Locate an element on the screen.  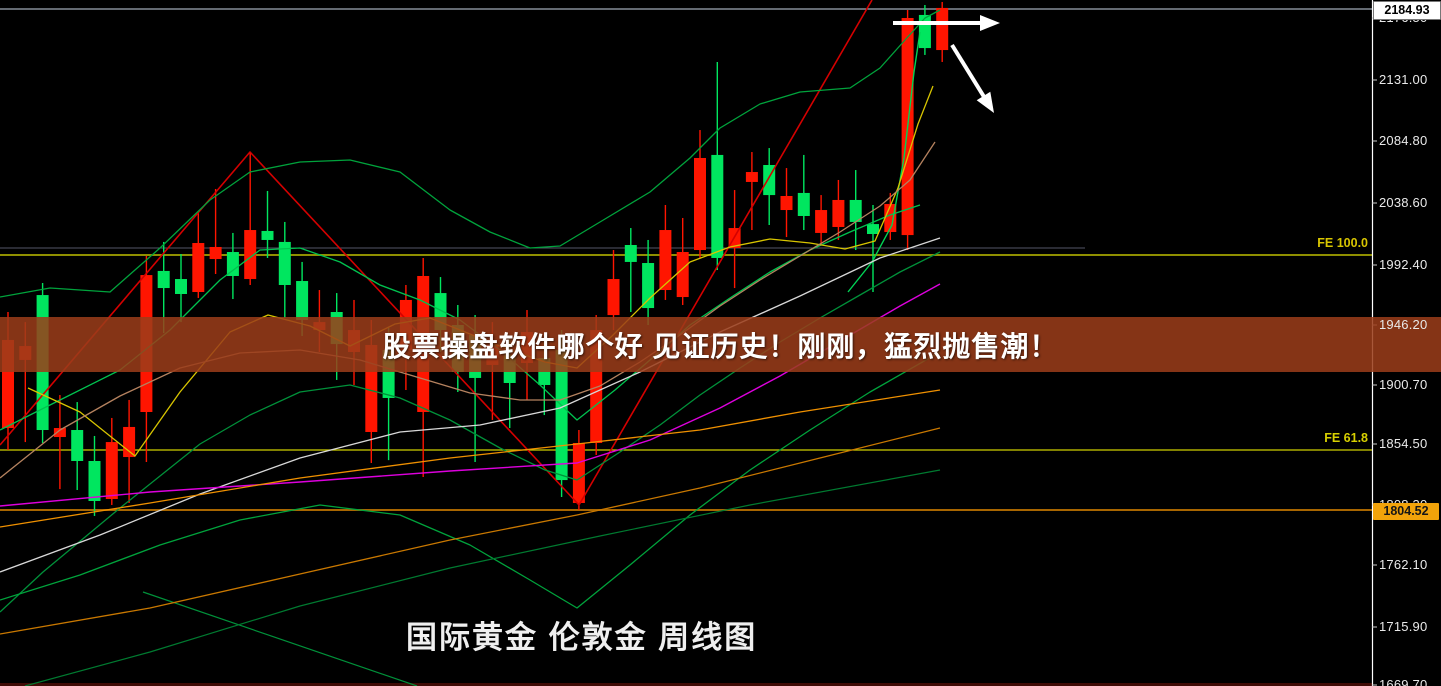
green-steep-end-line is located at coordinates (884, 162).